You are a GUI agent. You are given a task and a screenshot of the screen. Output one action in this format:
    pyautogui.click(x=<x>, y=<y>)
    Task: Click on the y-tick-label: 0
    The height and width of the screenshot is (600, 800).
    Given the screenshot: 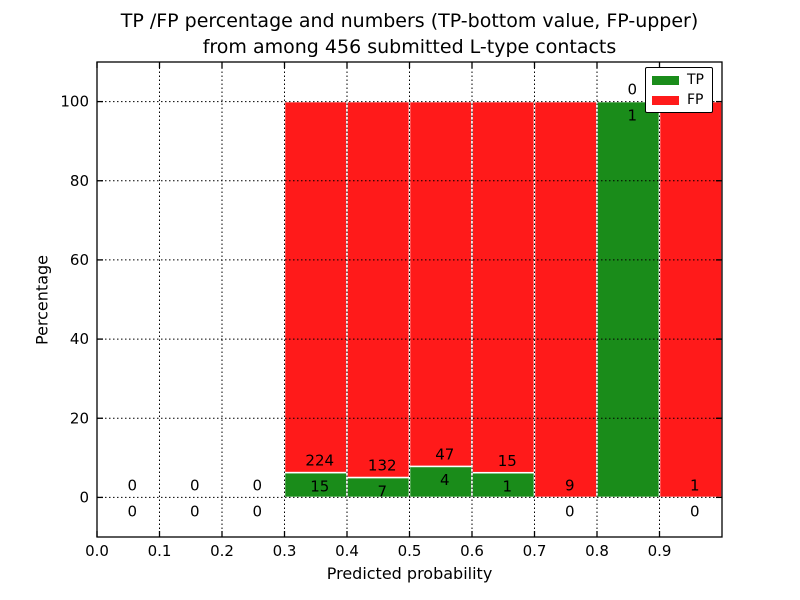 What is the action you would take?
    pyautogui.click(x=84, y=497)
    